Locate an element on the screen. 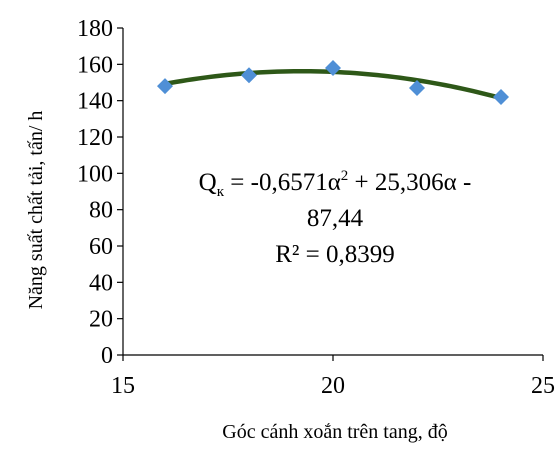 Image resolution: width=558 pixels, height=457 pixels. equation-line-2: 87,44 is located at coordinates (335, 218).